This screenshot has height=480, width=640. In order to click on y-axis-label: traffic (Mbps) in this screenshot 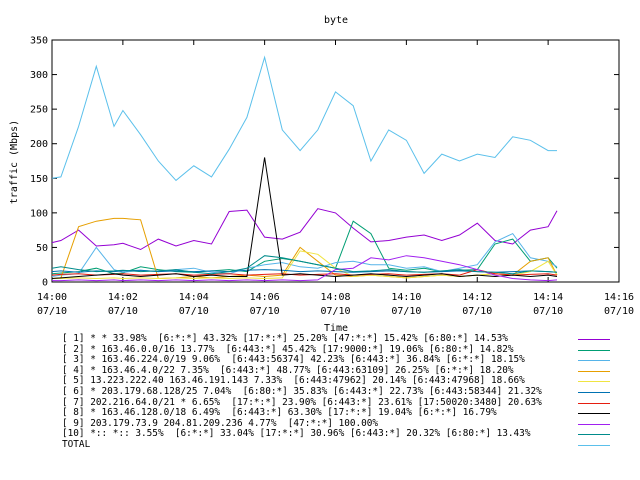, I will do `click(14, 162)`.